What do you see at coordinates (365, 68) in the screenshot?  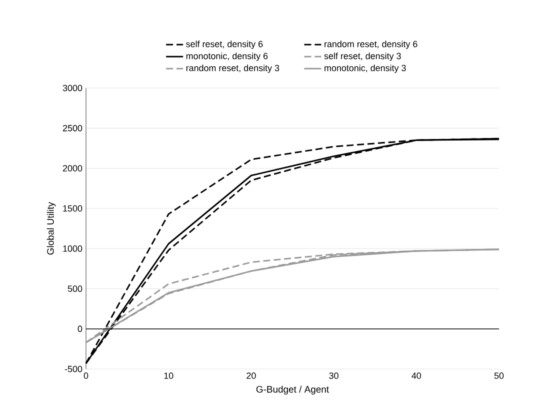 I see `legend-label: monotonic, density 3` at bounding box center [365, 68].